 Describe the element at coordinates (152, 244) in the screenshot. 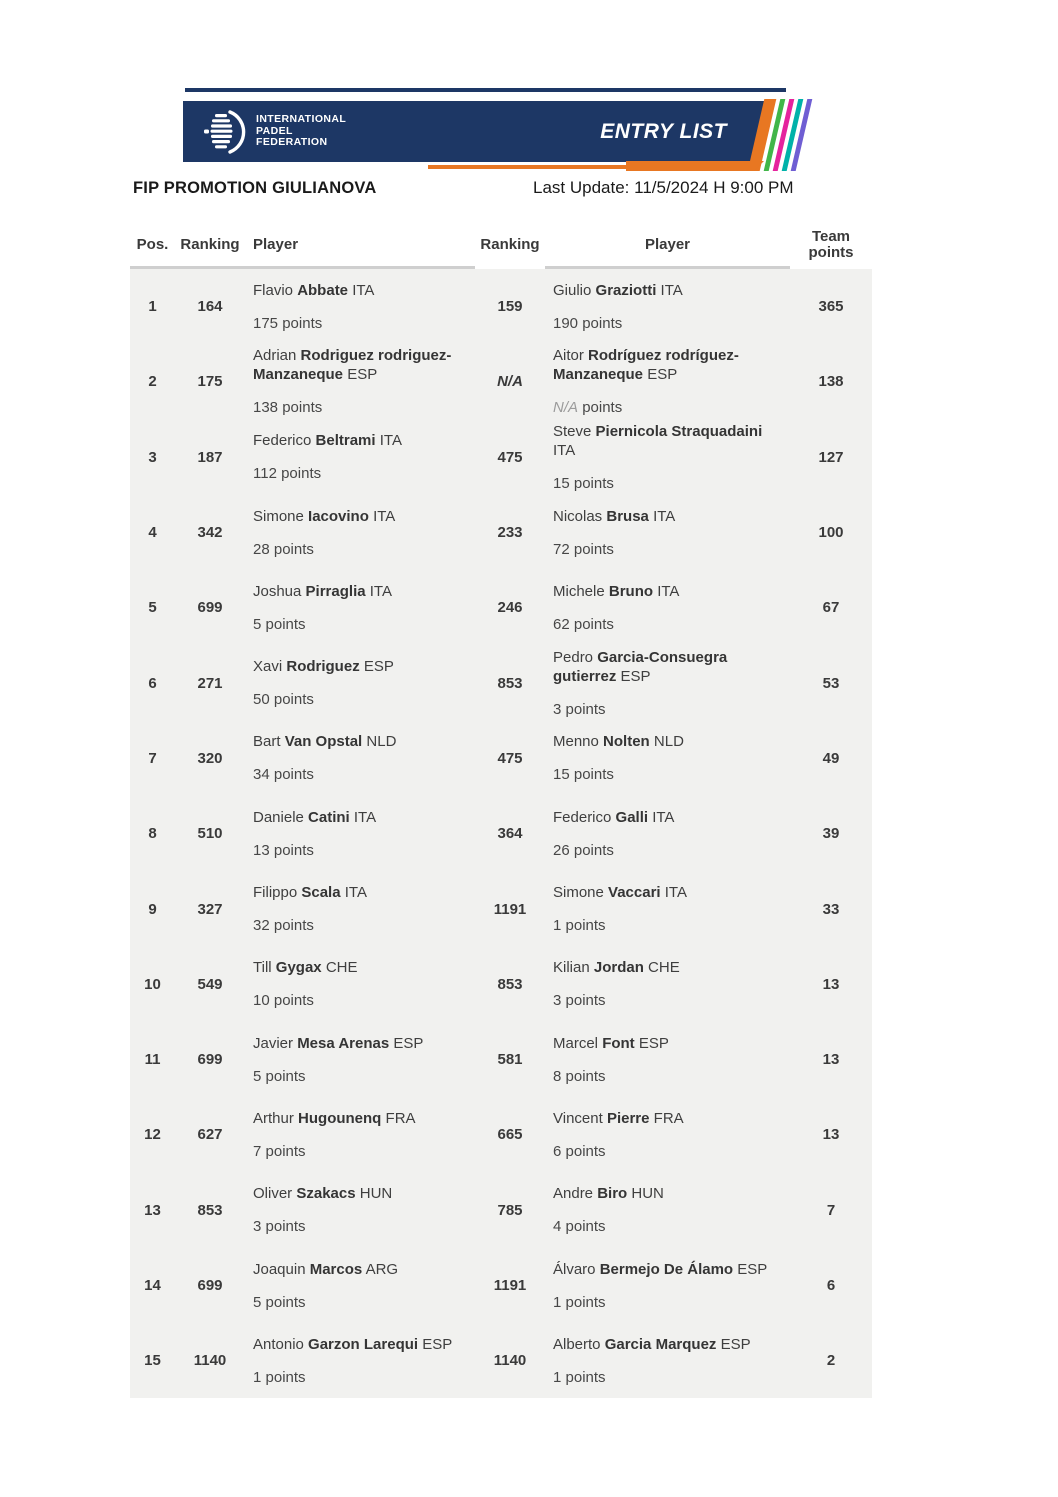

I see `column-header-pos: Pos.` at that location.